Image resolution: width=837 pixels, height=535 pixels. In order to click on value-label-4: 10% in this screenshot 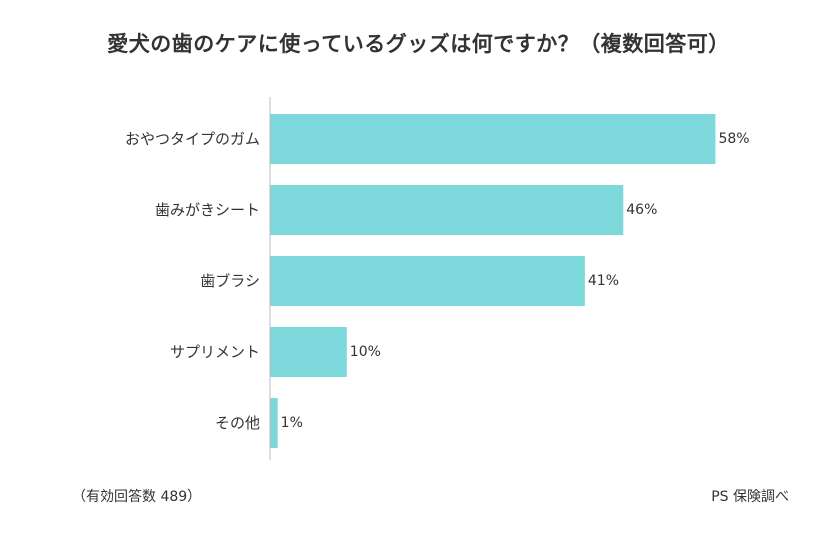, I will do `click(365, 352)`.